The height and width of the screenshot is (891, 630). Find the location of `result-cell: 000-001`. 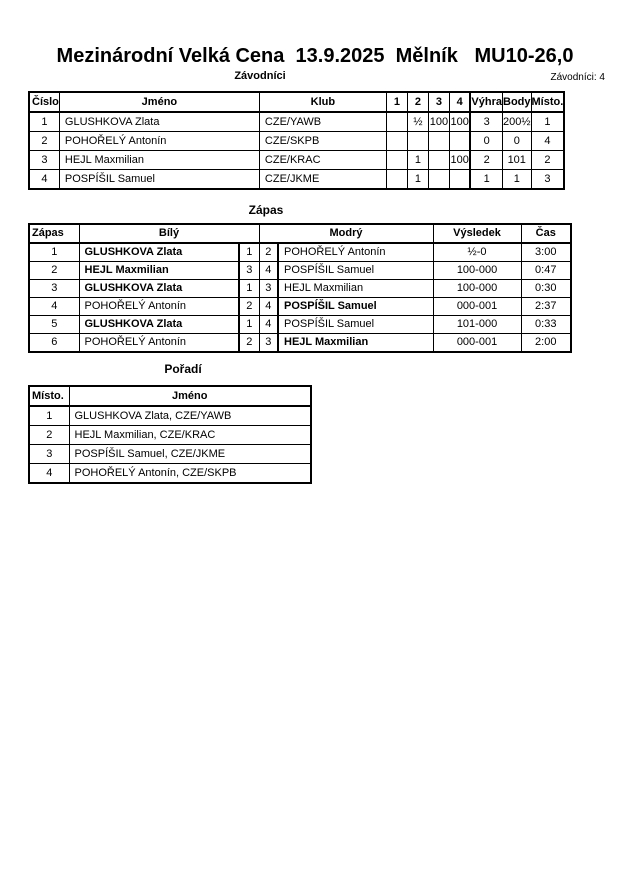

result-cell: 000-001 is located at coordinates (477, 343).